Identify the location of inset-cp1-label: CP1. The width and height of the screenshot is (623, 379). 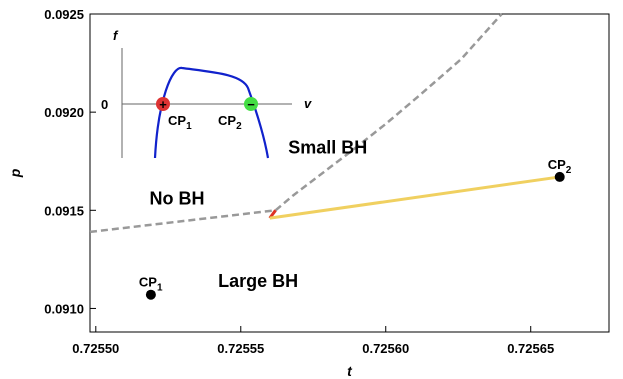
(180, 122).